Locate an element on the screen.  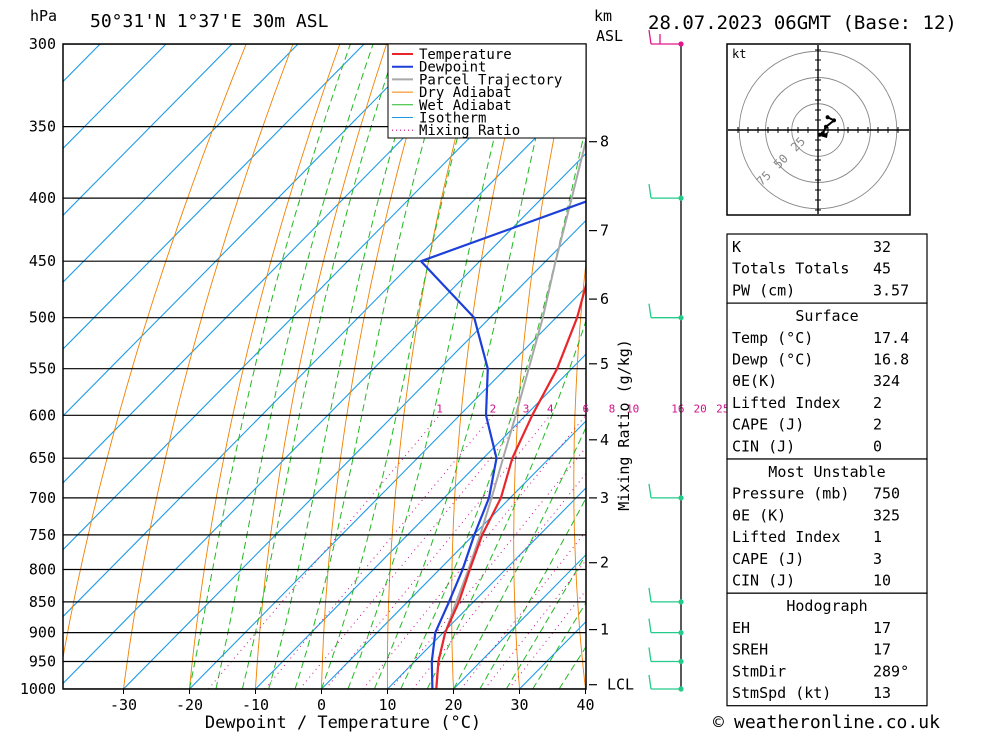
pressure-tick-label: 600 is located at coordinates (42, 415).